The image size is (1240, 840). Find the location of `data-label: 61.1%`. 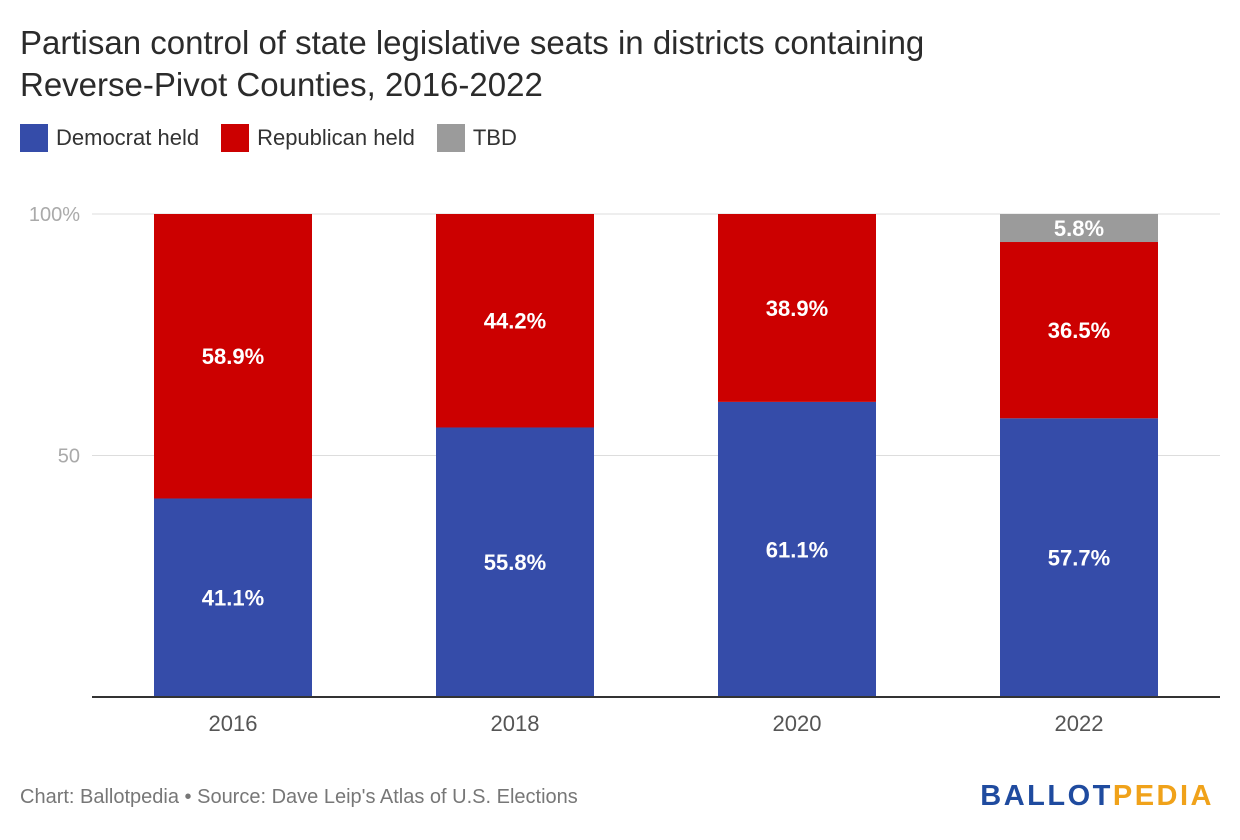

data-label: 61.1% is located at coordinates (797, 549).